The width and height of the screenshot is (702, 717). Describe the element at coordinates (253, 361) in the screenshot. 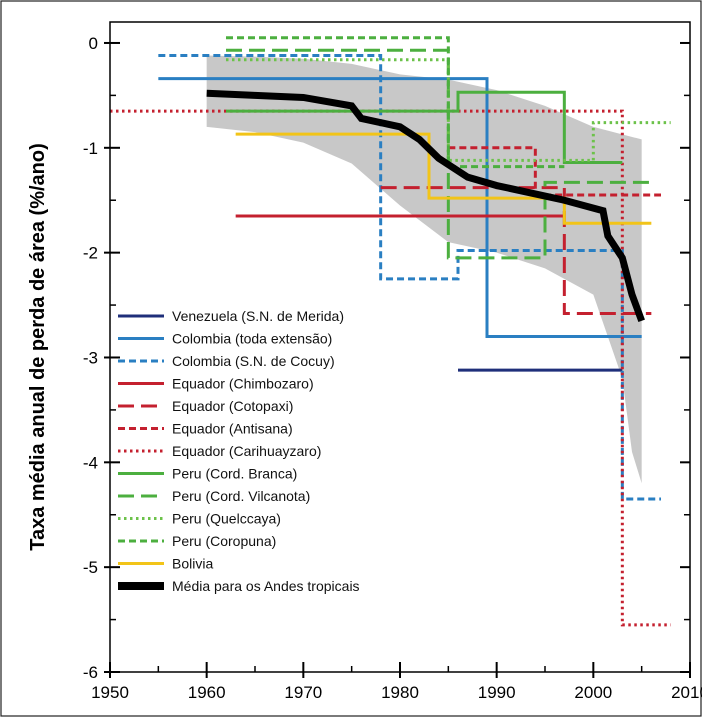

I see `legend-label: Colombia (S.N. de Cocuy)` at that location.